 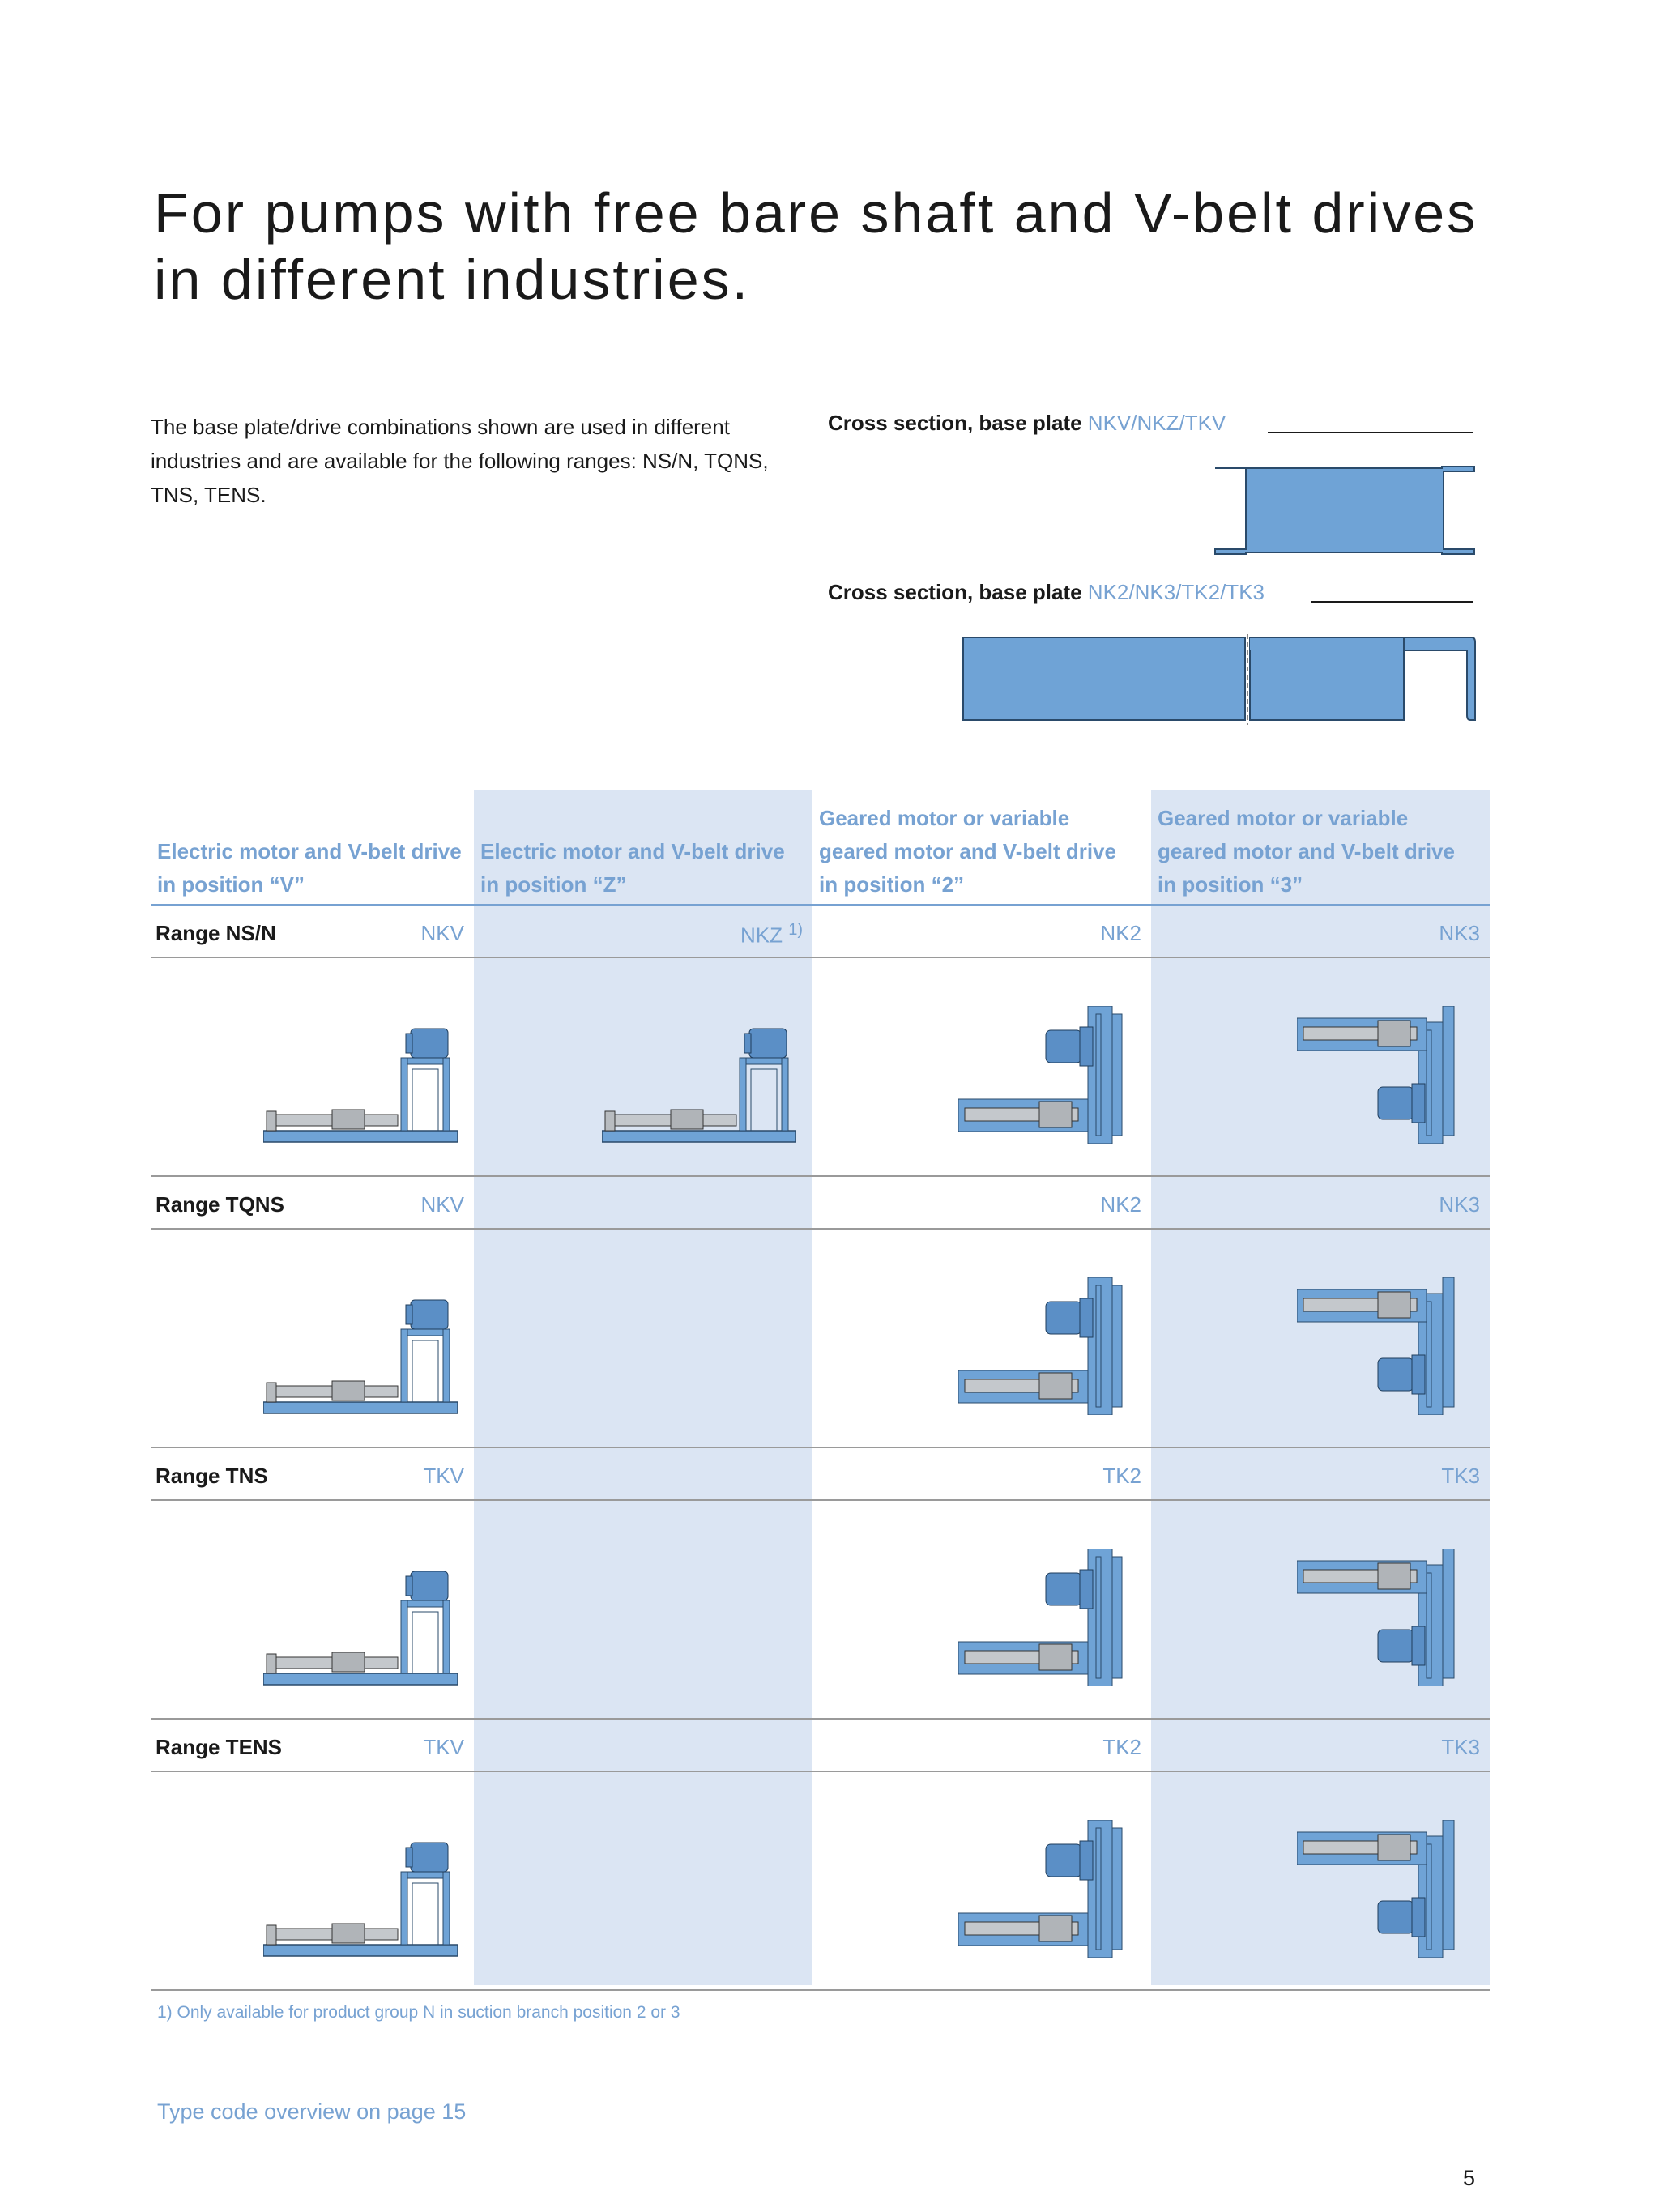 I want to click on code: NKV/NKZ/TKV, so click(x=1156, y=423).